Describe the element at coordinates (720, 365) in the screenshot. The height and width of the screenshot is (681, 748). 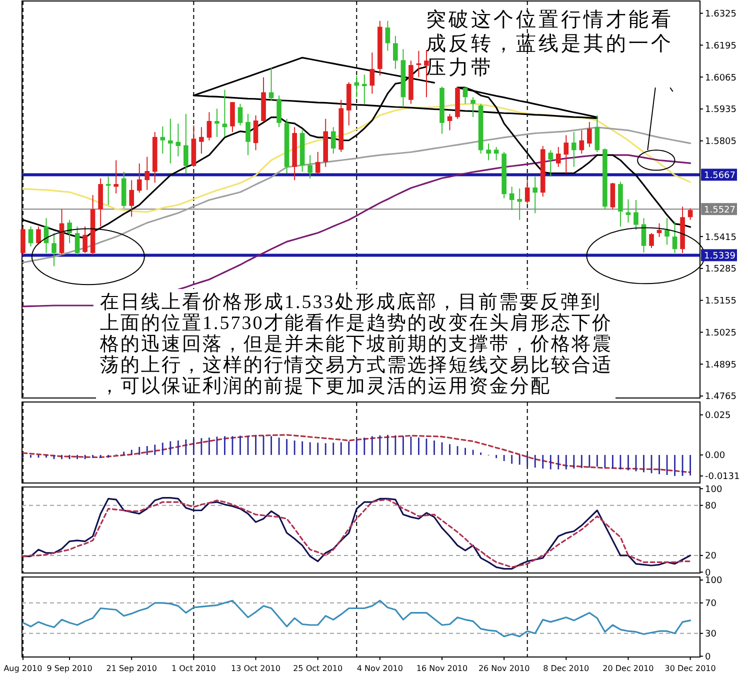
I see `y-tick-label: 1.4895` at that location.